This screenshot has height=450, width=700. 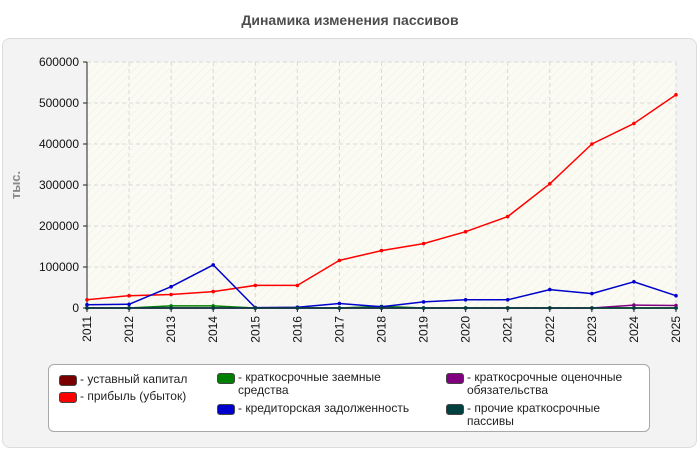 I want to click on x-tick-label: 2019, so click(x=424, y=329).